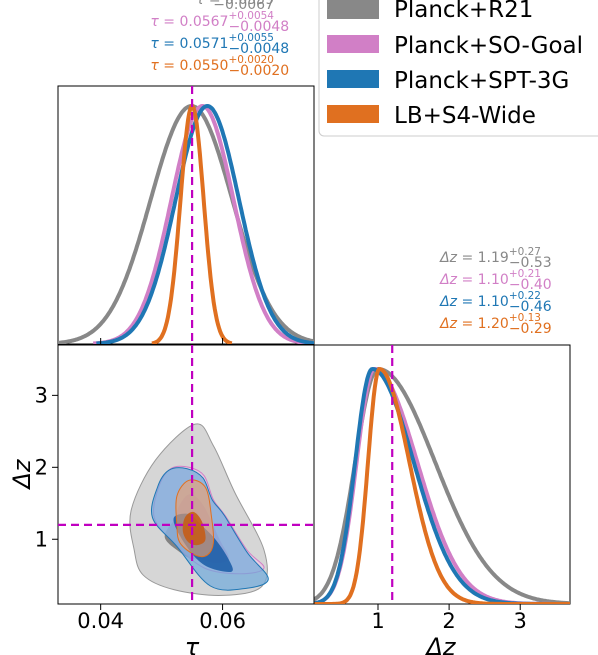  Describe the element at coordinates (525, 318) in the screenshot. I see `dz-upper-error: +0.13` at that location.